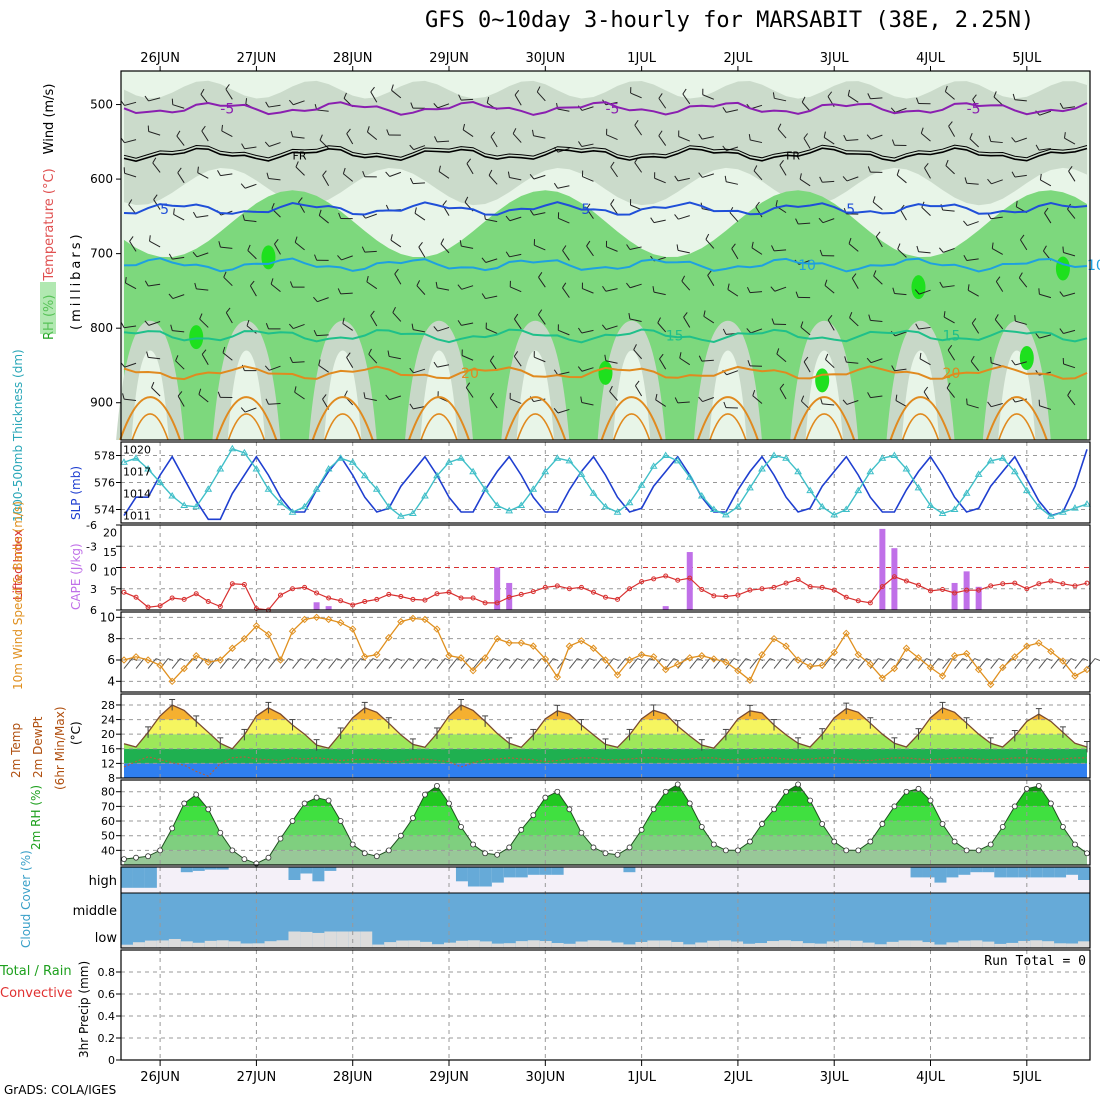 The height and width of the screenshot is (1104, 1100). What do you see at coordinates (111, 681) in the screenshot?
I see `y-tick-label: 4` at bounding box center [111, 681].